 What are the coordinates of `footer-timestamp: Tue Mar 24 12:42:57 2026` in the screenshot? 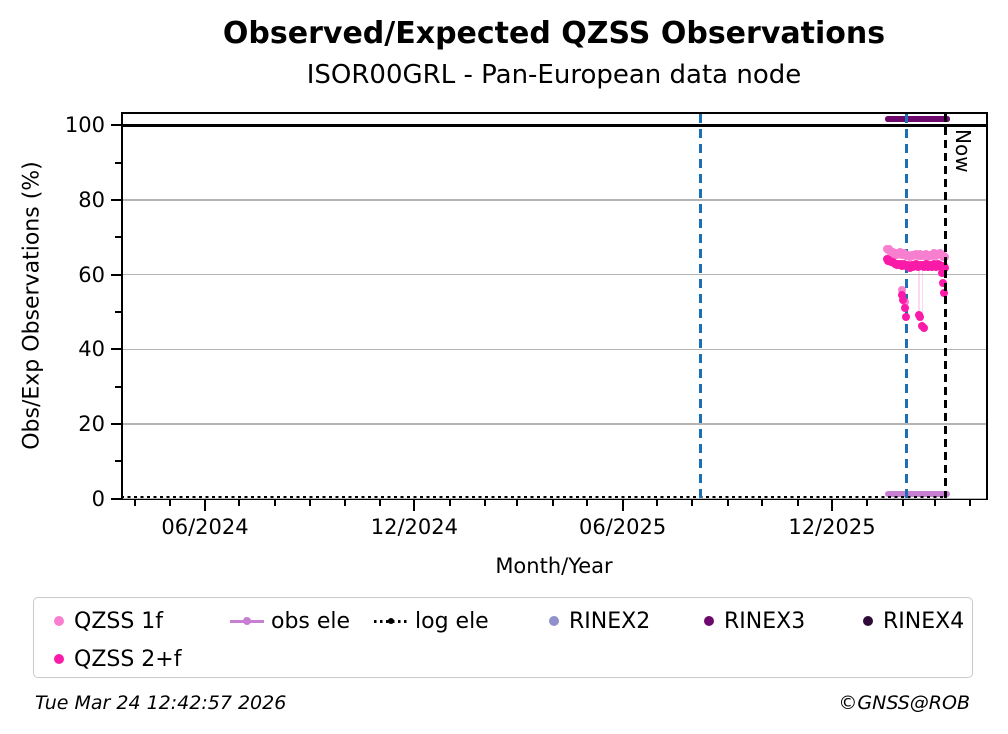 It's located at (161, 703).